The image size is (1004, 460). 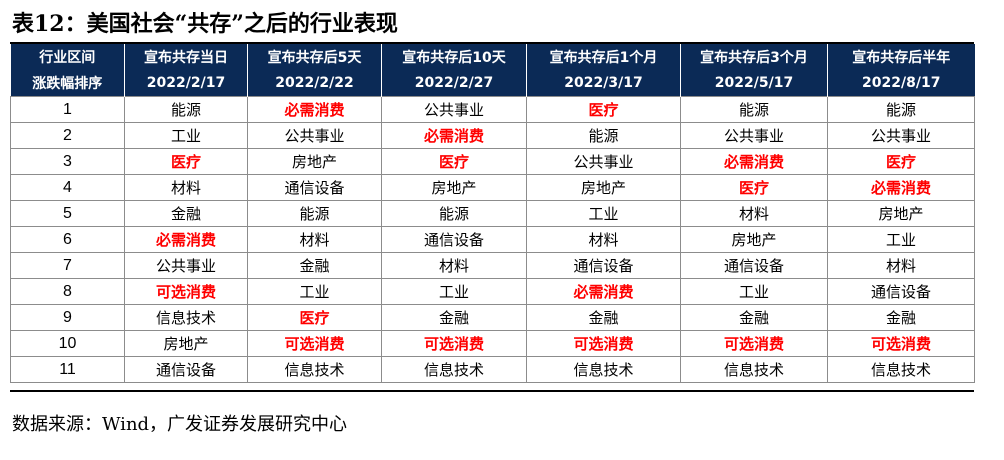 I want to click on top-rule, so click(x=492, y=43).